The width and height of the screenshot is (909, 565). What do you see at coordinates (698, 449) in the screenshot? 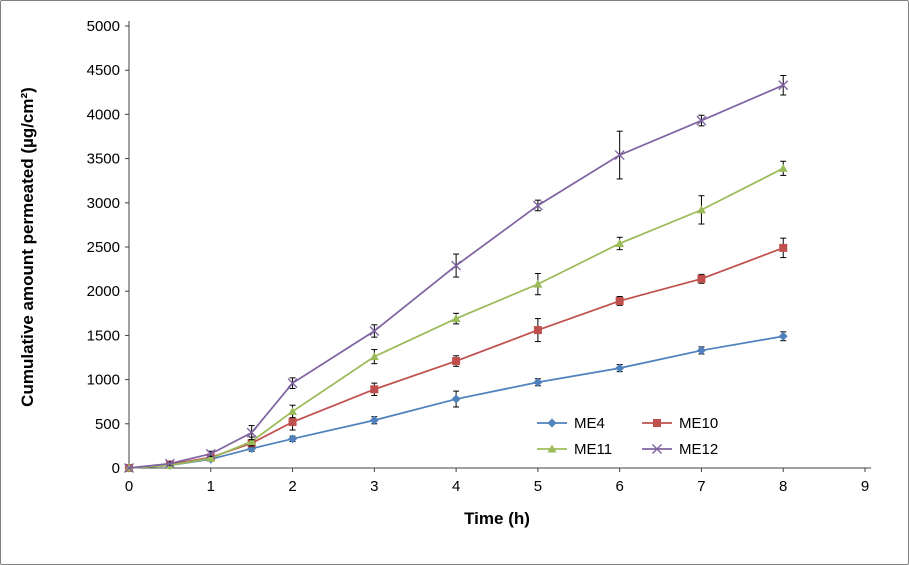
I see `legend-label-ME12: ME12` at bounding box center [698, 449].